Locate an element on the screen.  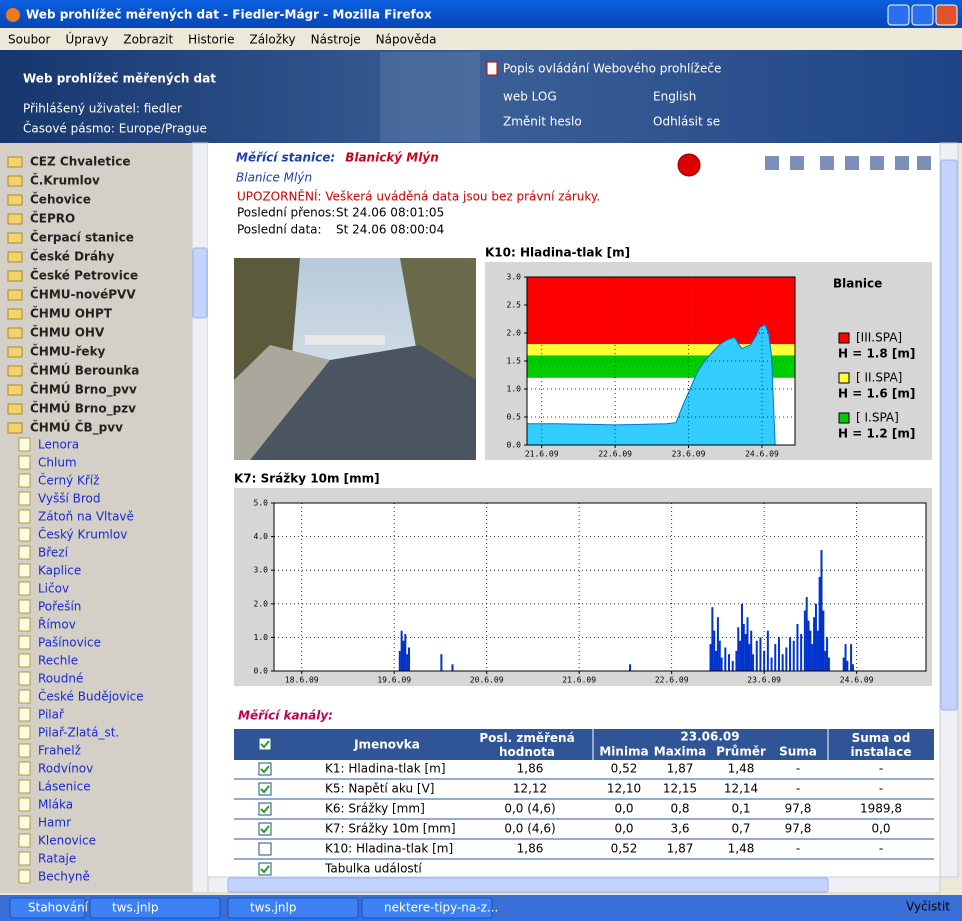
station-link: Mláka is located at coordinates (55, 805).